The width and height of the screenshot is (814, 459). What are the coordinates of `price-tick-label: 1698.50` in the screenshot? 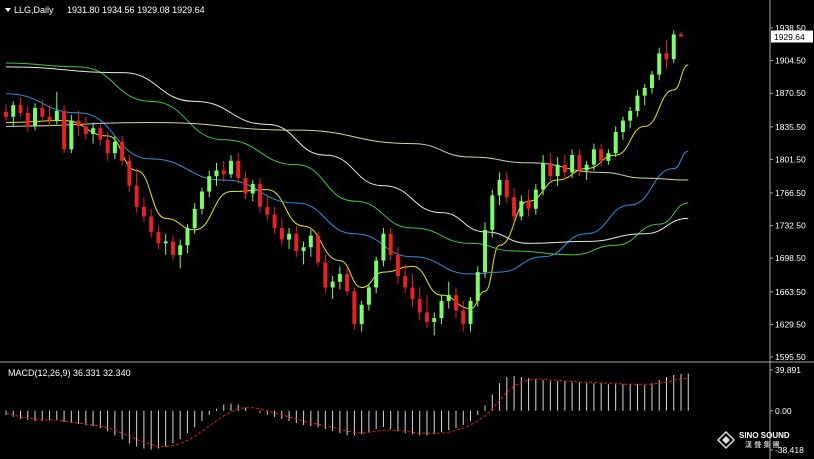 It's located at (790, 258).